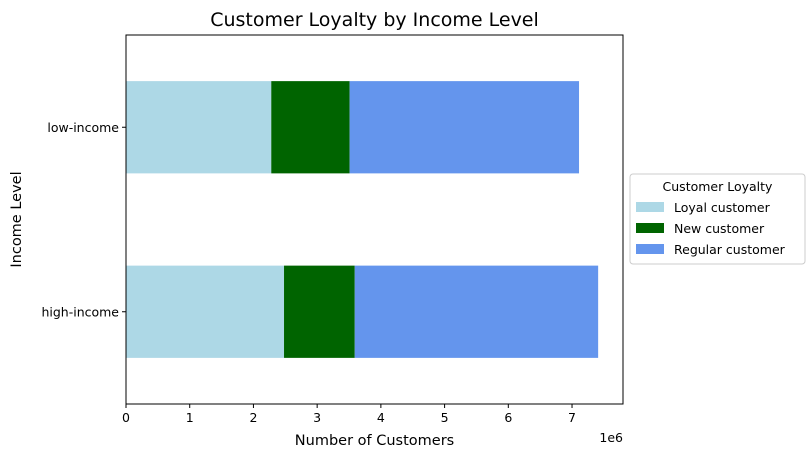 The width and height of the screenshot is (812, 458). What do you see at coordinates (310, 127) in the screenshot?
I see `bar-low-income-new-customer` at bounding box center [310, 127].